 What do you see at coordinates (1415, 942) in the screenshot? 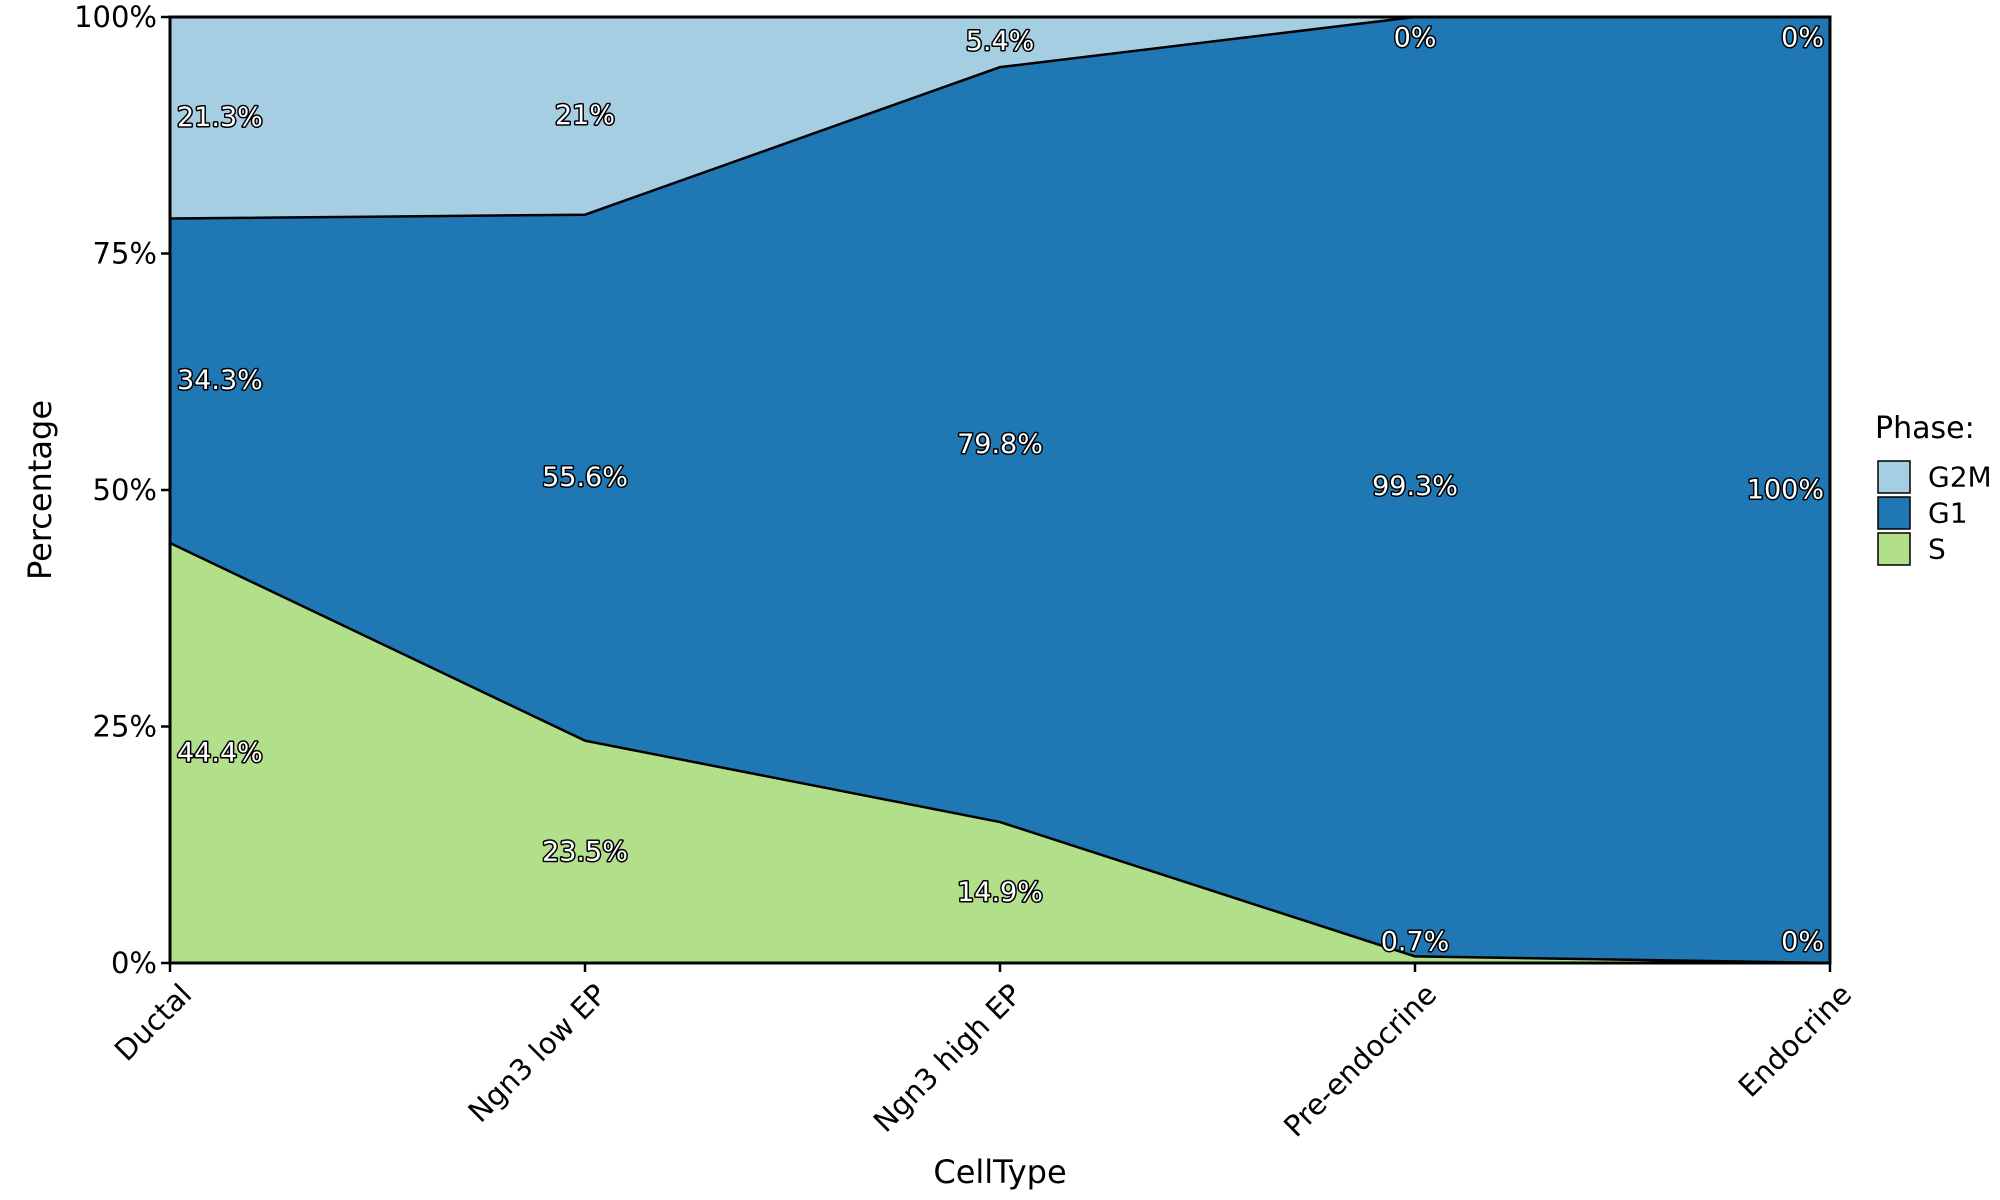
I see `data-label-s-pre-endocrine: 0.7%` at bounding box center [1415, 942].